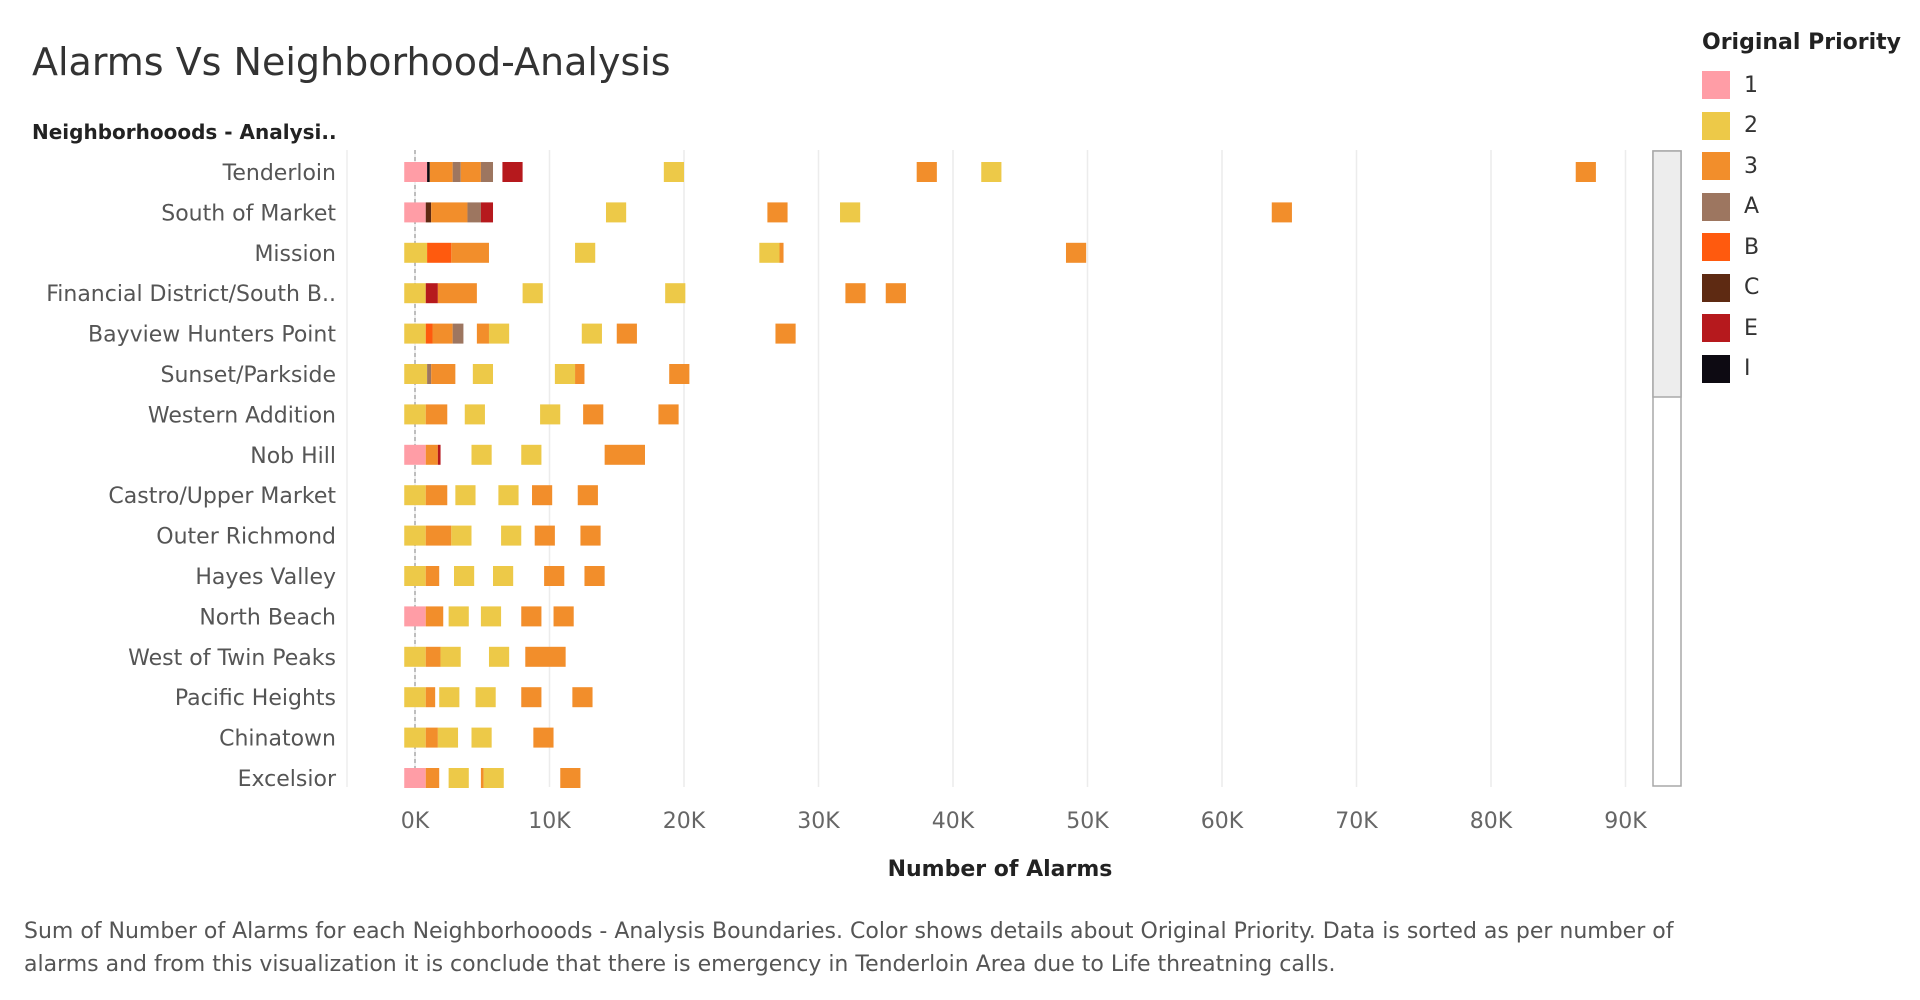 This screenshot has width=1920, height=1000. I want to click on legend-item: 2, so click(1801, 126).